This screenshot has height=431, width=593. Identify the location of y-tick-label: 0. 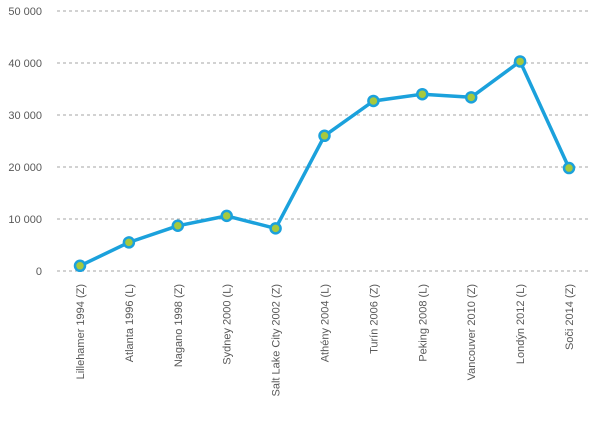
(39, 272).